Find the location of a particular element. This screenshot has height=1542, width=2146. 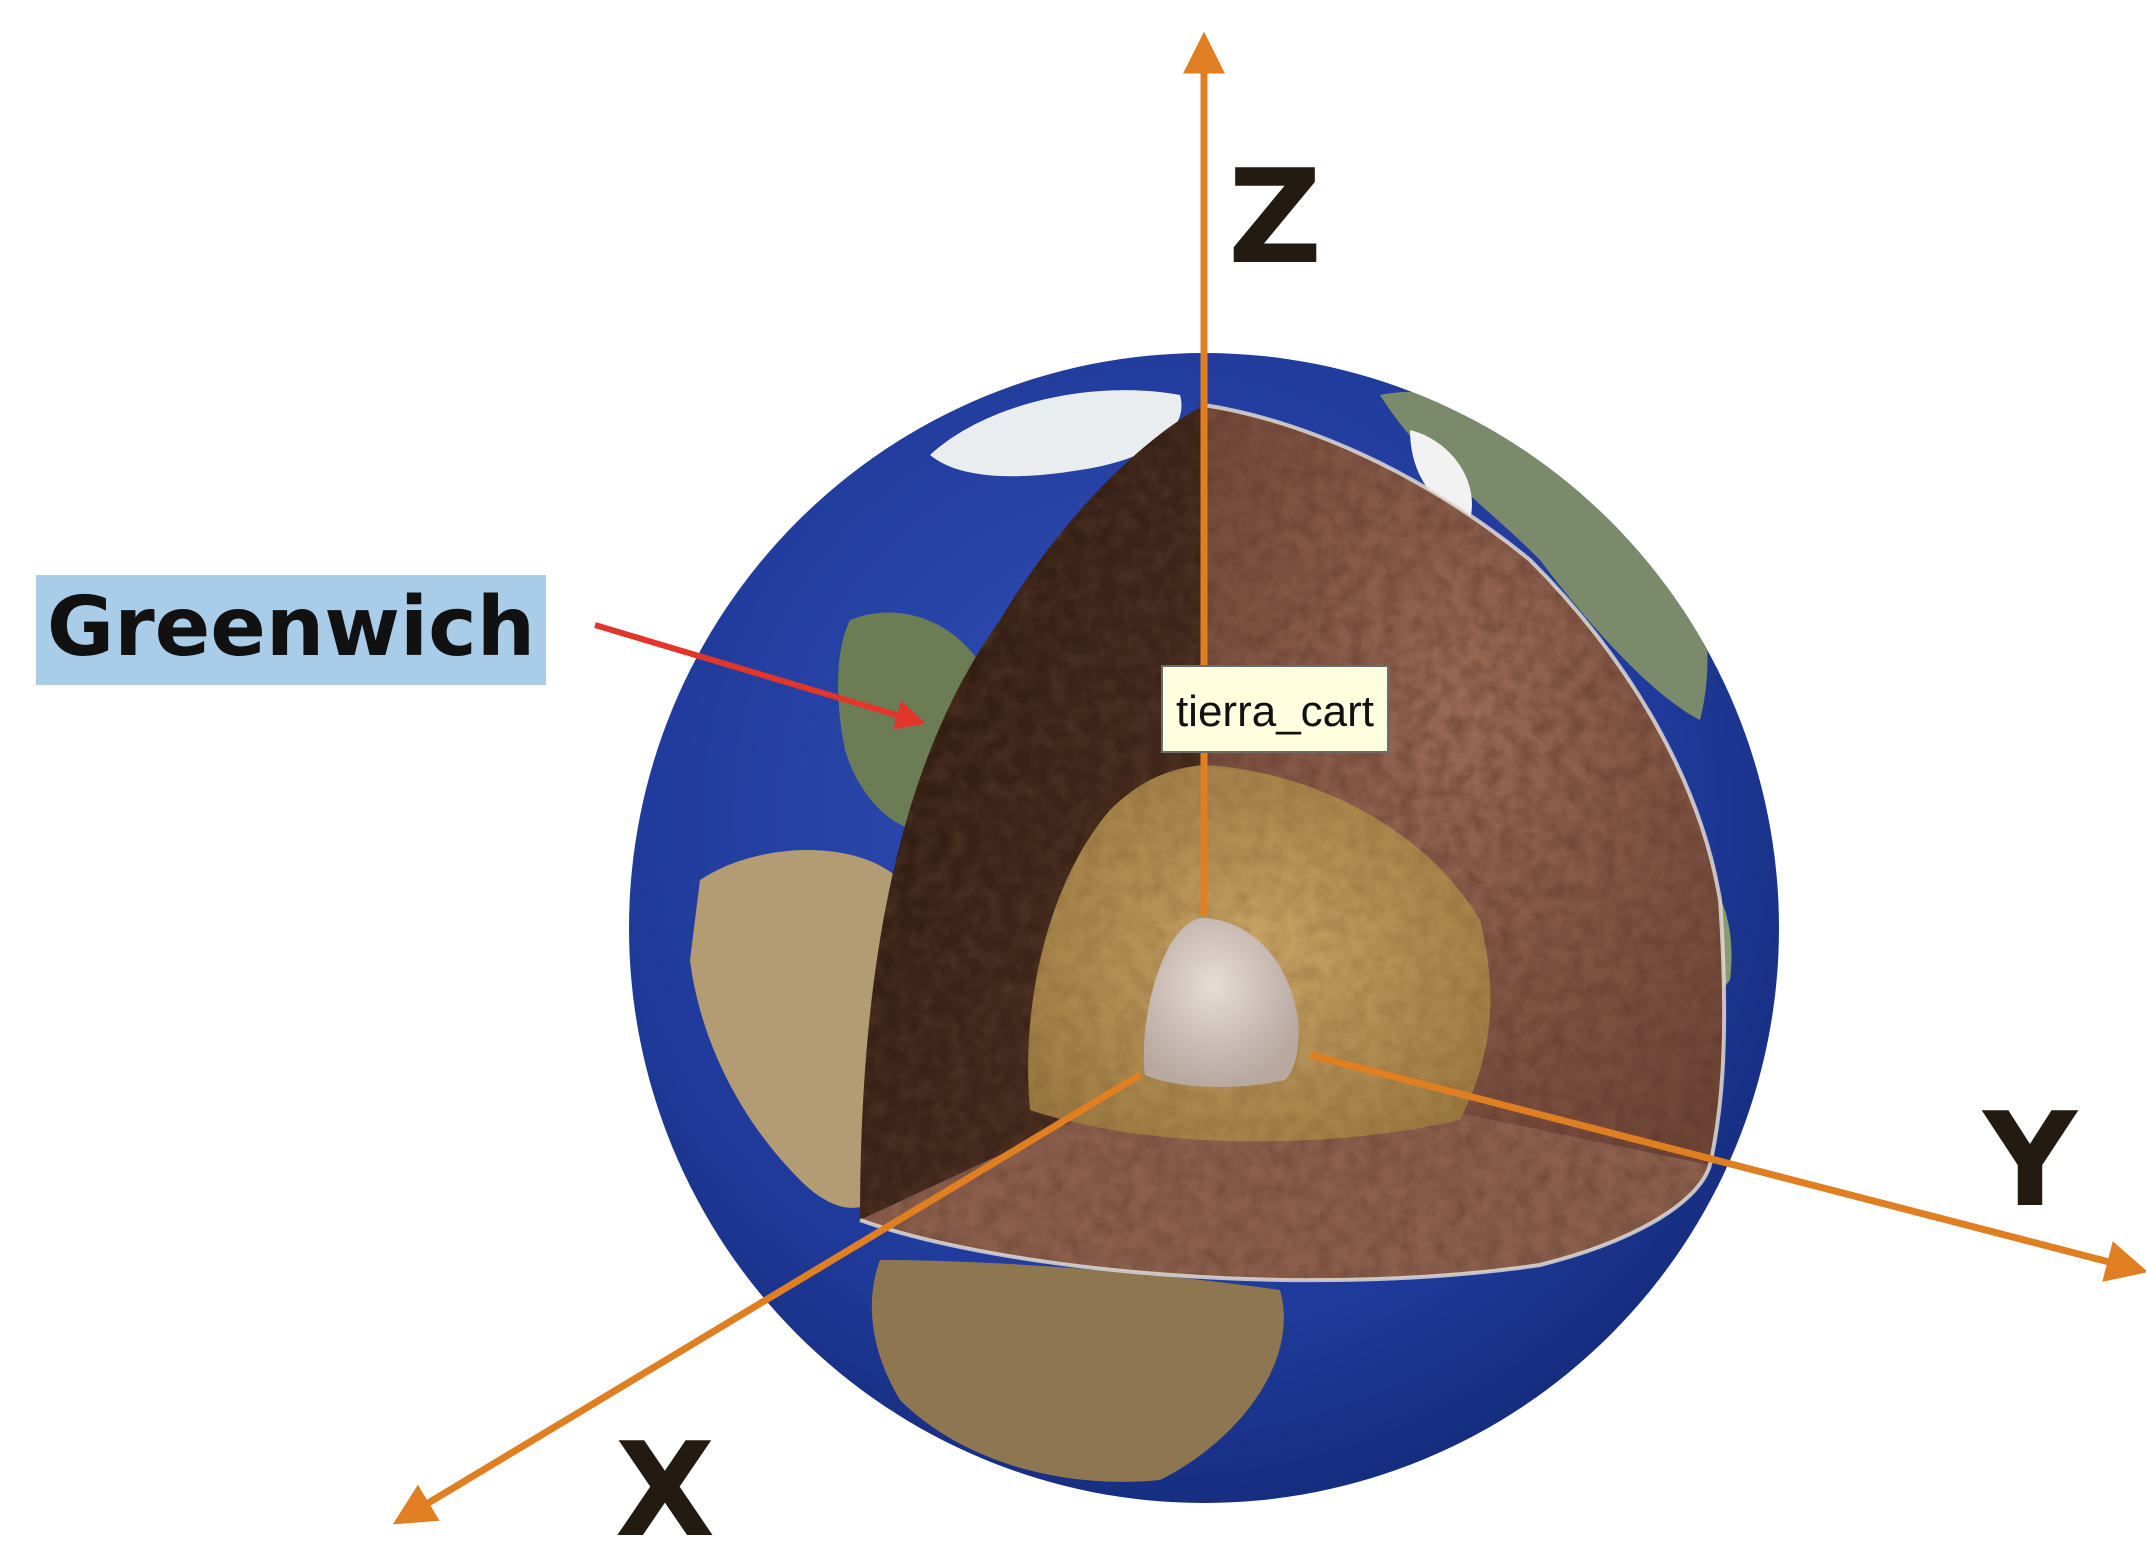

y-axis-line is located at coordinates (1727, 1166).